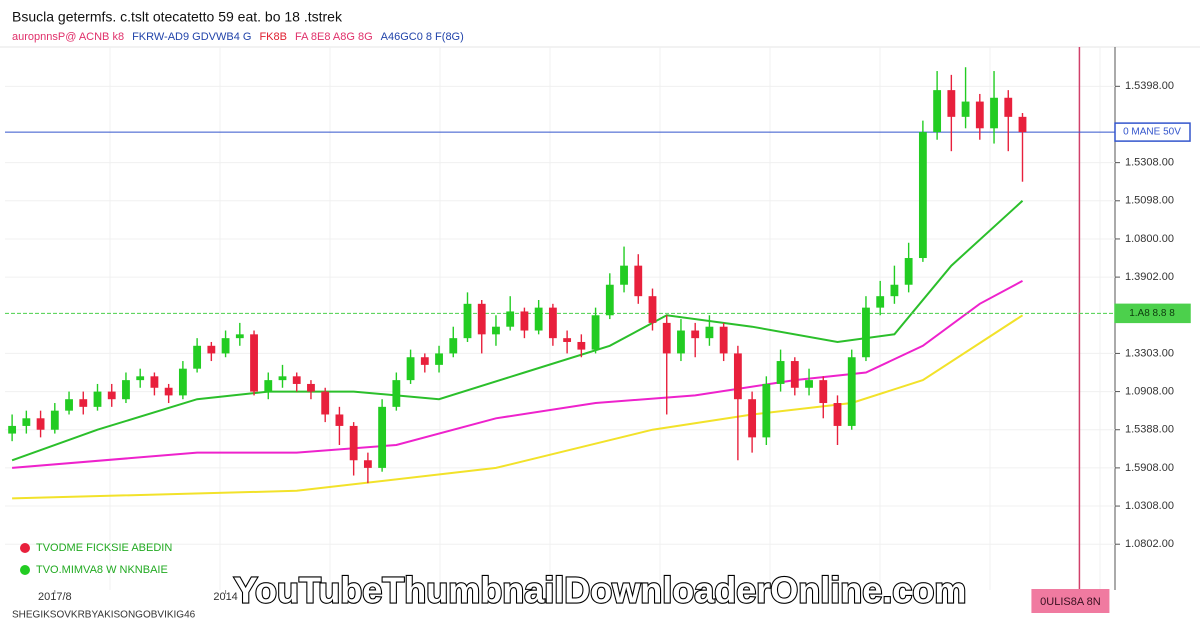 The height and width of the screenshot is (627, 1200). I want to click on marker-label-box, so click(1070, 601).